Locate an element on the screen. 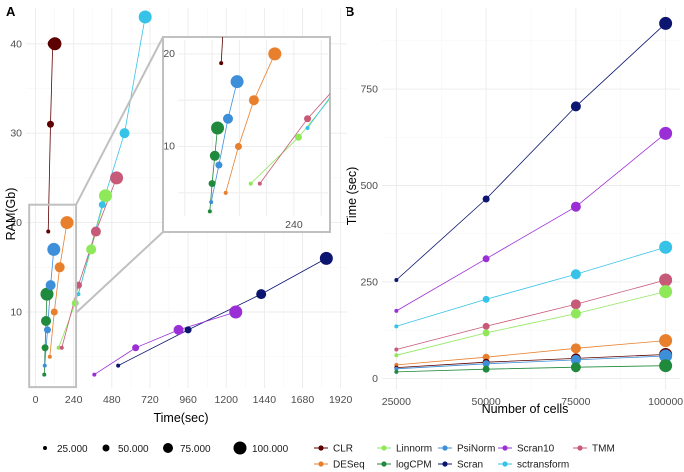  panel-b-x-tick-label: 50000 is located at coordinates (486, 402).